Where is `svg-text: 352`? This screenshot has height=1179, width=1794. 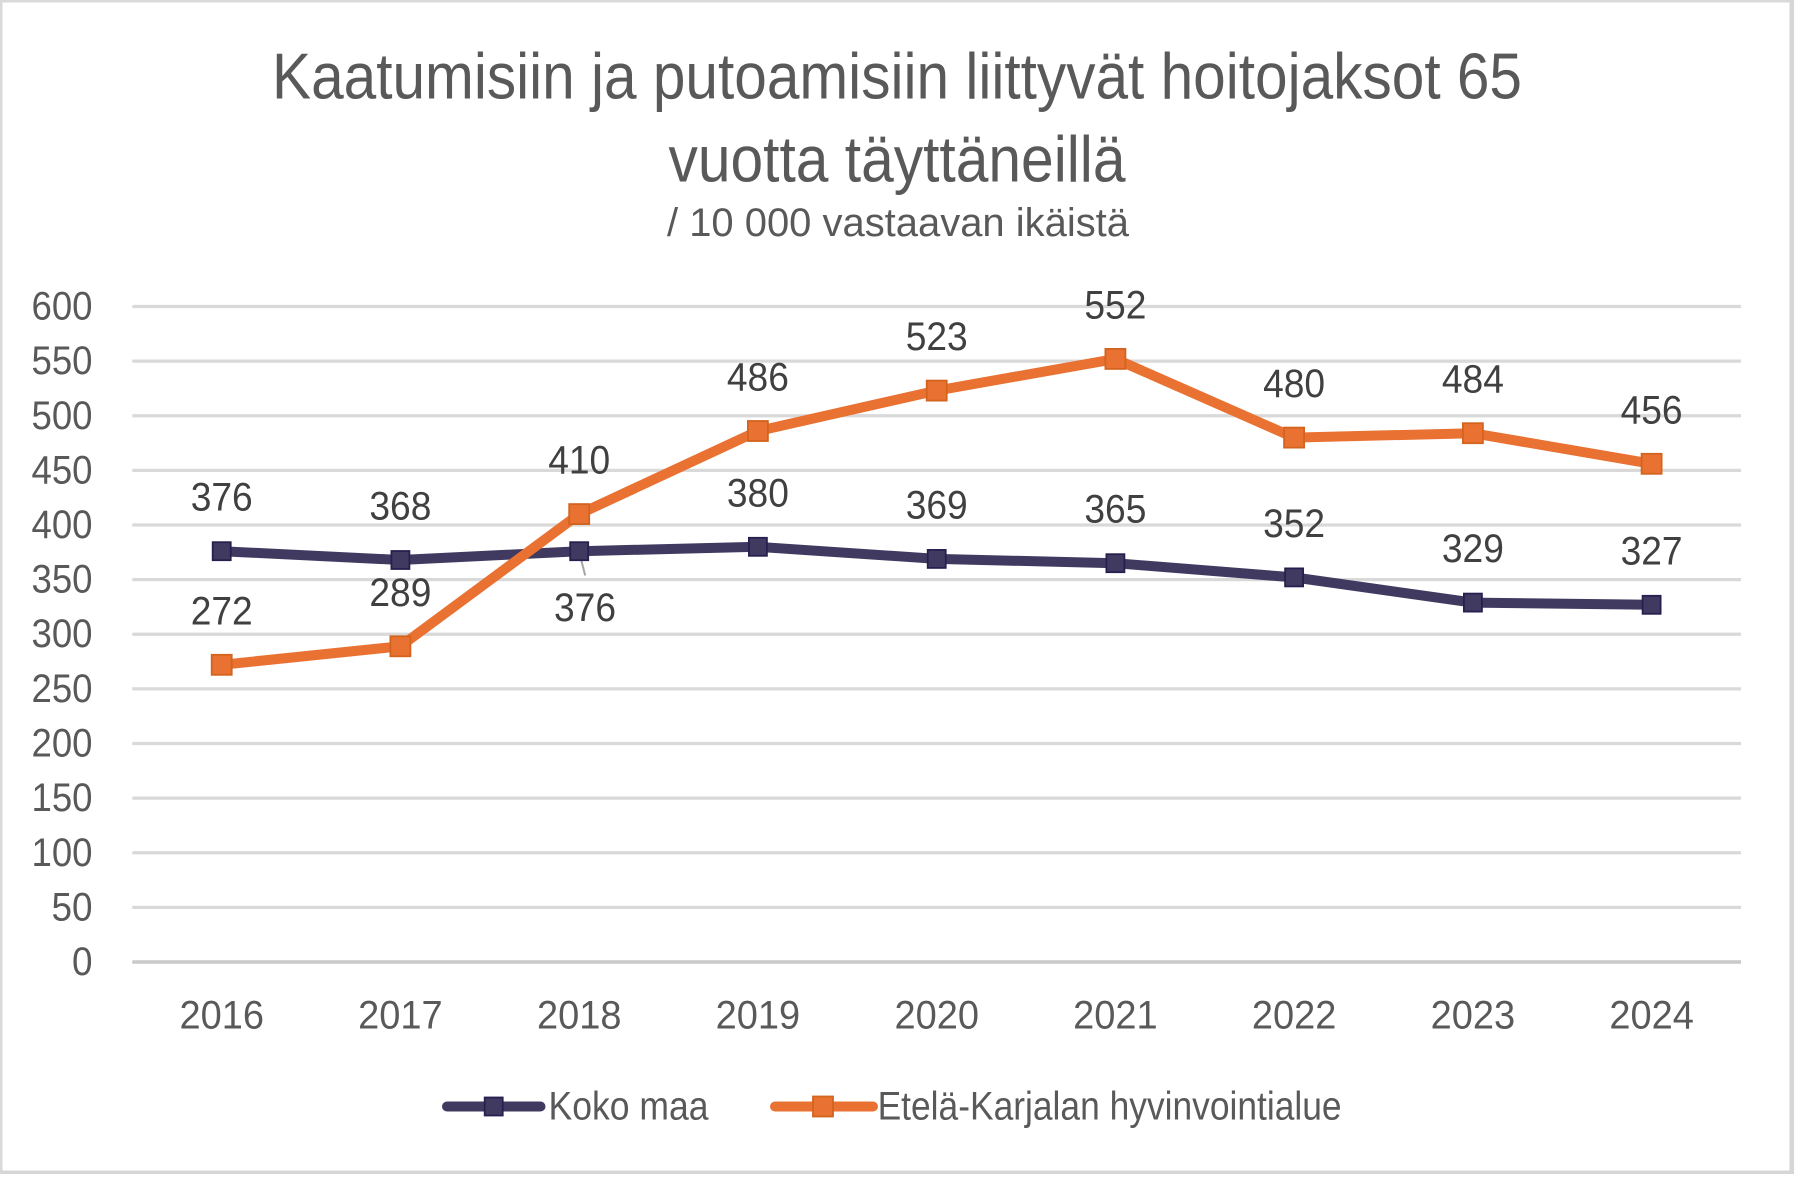
svg-text: 352 is located at coordinates (1294, 524).